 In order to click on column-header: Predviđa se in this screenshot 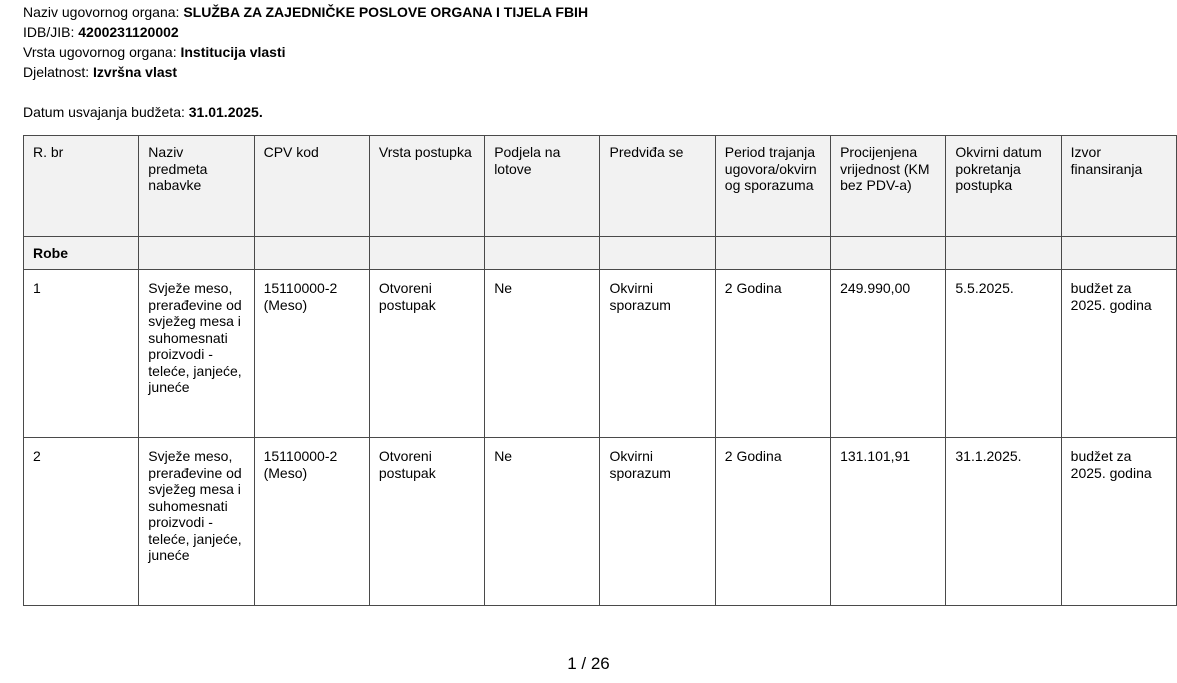, I will do `click(657, 186)`.